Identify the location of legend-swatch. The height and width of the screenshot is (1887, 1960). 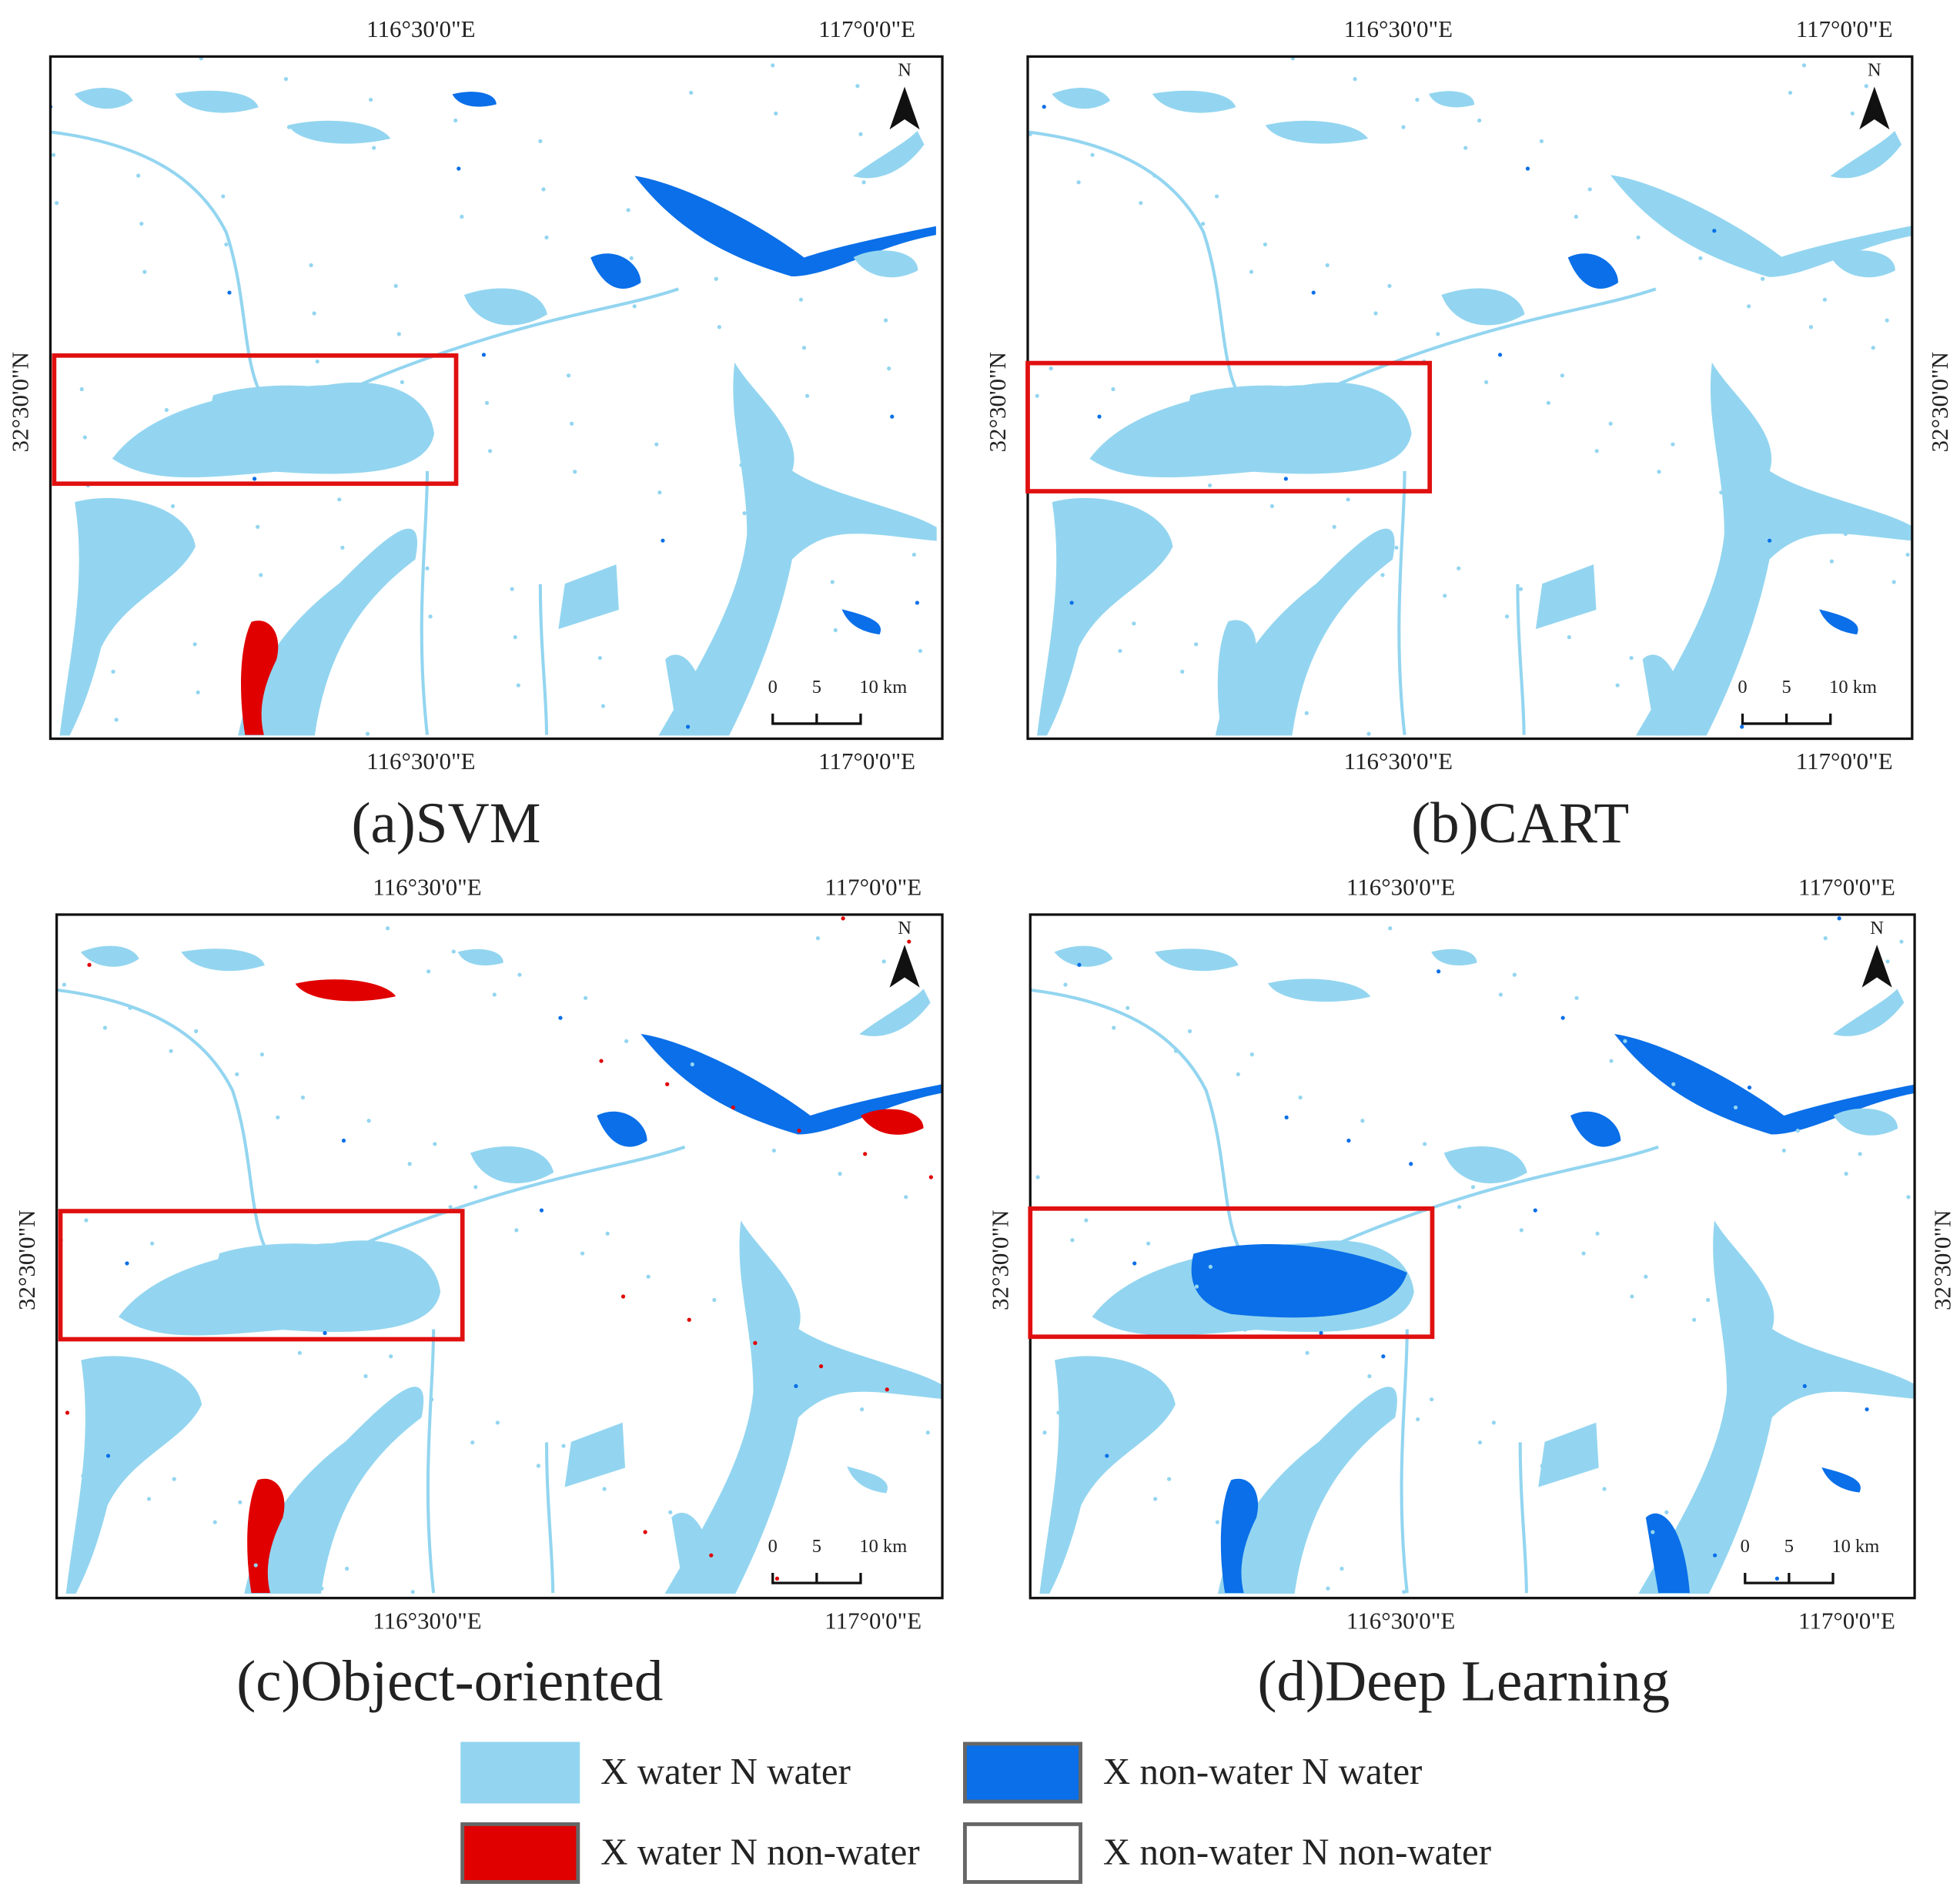
(1022, 1772).